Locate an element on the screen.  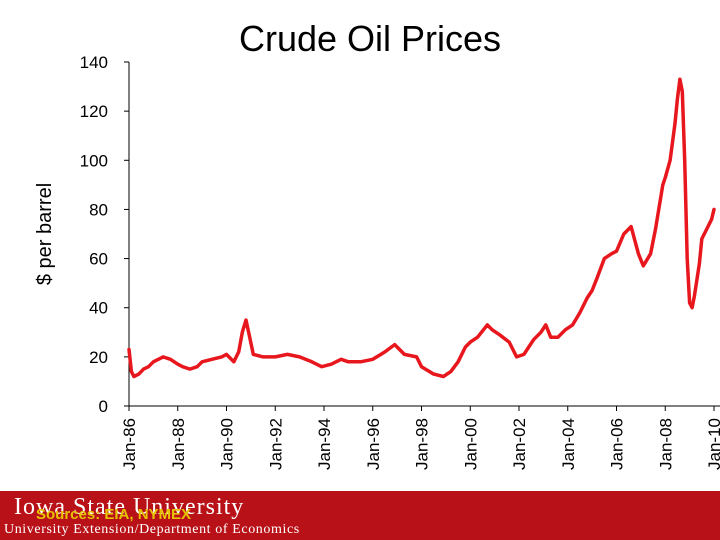
x-tick-label: Jan-86 is located at coordinates (129, 444).